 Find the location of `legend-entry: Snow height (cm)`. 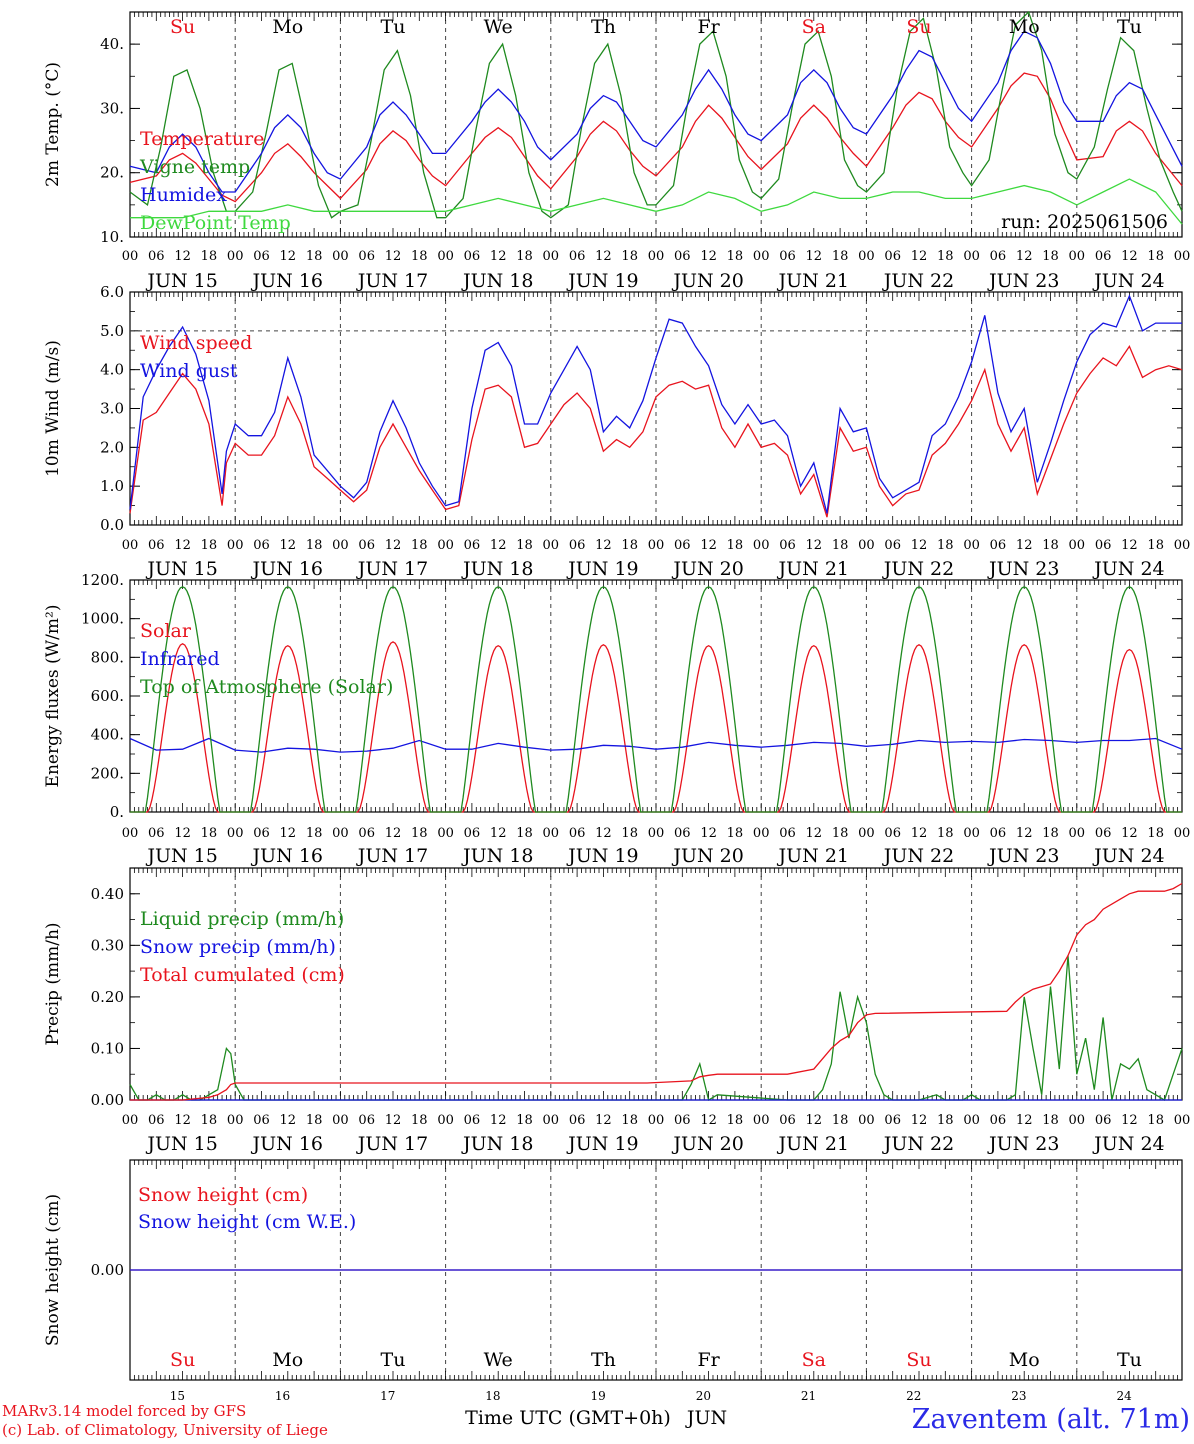

legend-entry: Snow height (cm) is located at coordinates (223, 1195).